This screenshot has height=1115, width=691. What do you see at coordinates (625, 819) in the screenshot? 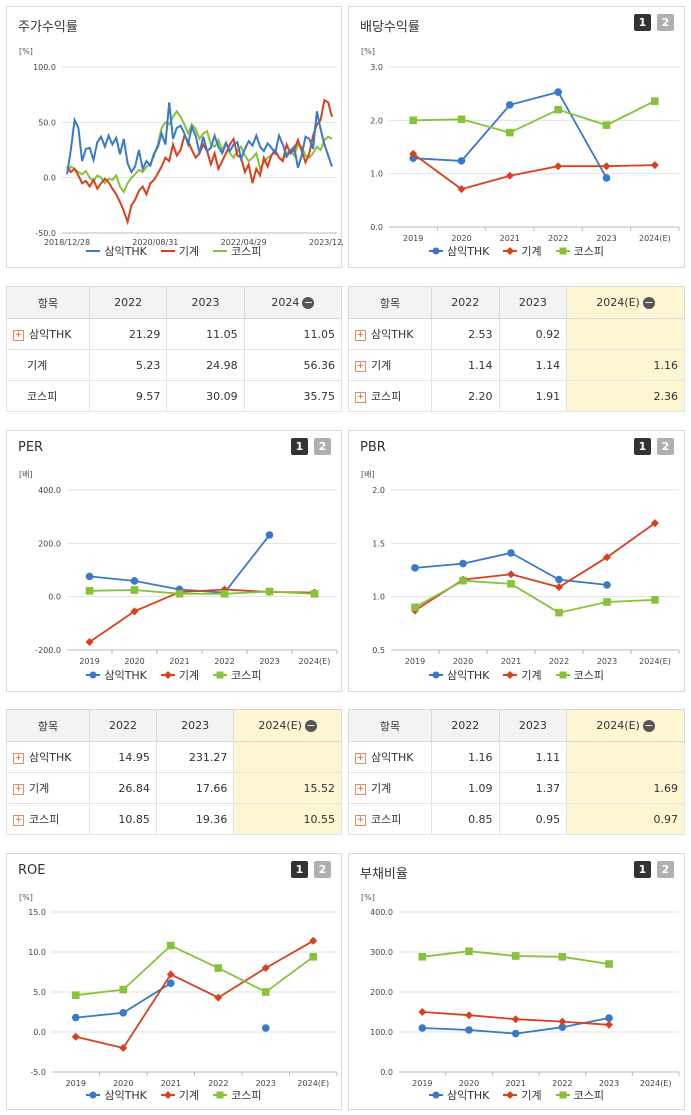
I see `cell: 0.97` at bounding box center [625, 819].